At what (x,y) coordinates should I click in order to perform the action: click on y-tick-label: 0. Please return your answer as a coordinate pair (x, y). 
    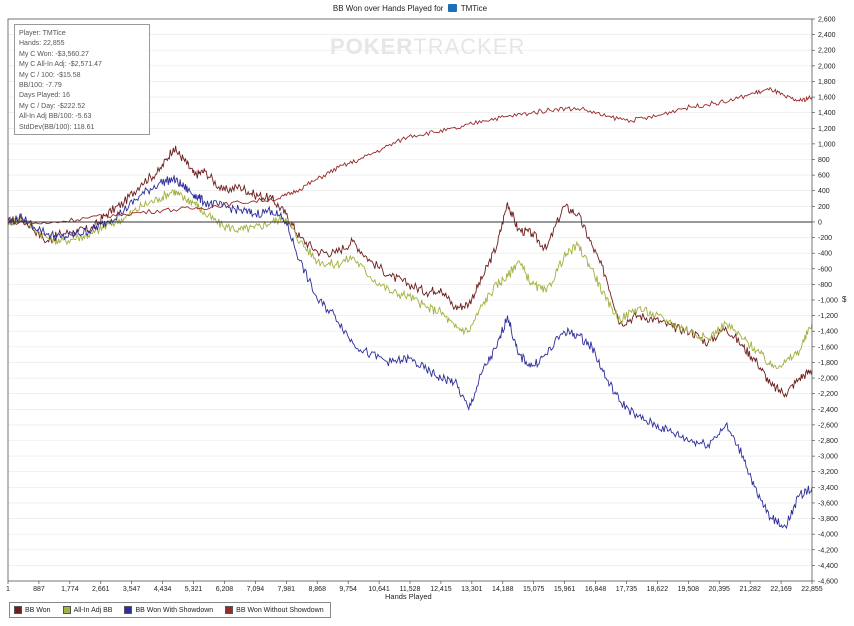
    Looking at the image, I should click on (820, 222).